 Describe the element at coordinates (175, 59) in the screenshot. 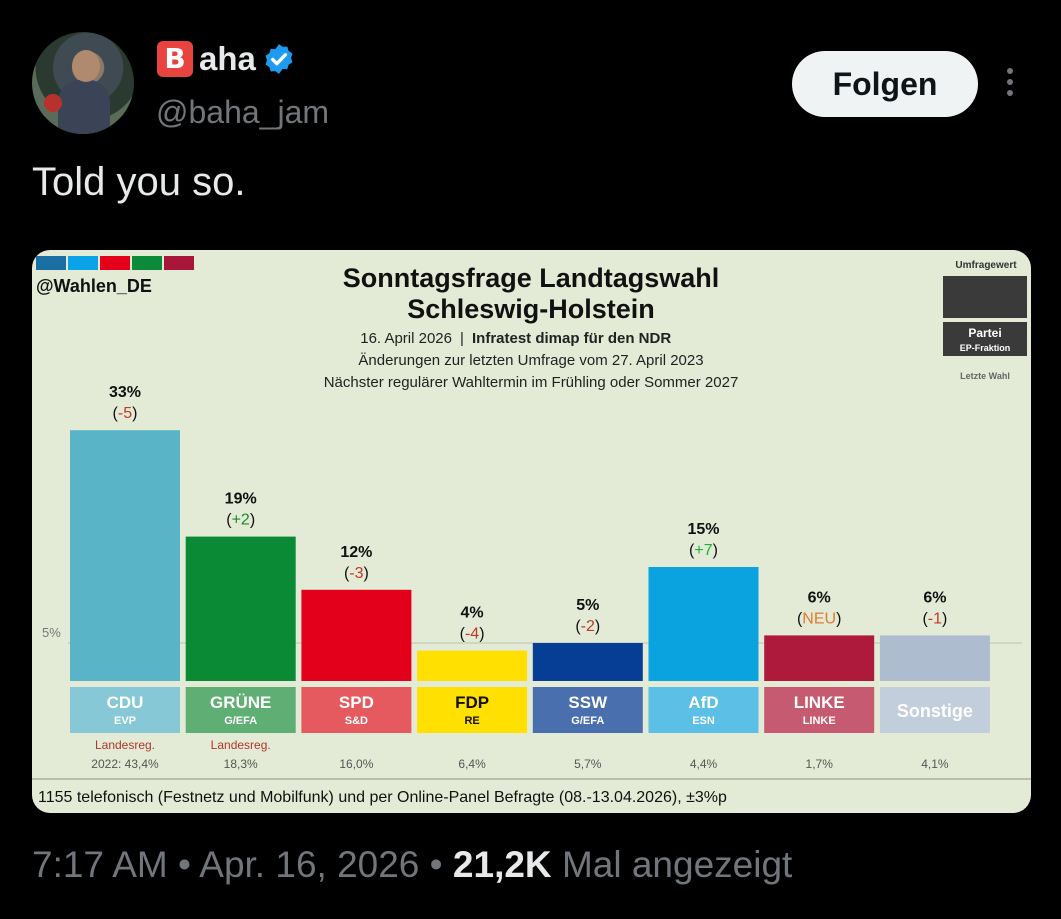

I see `b-emoji-icon: B` at that location.